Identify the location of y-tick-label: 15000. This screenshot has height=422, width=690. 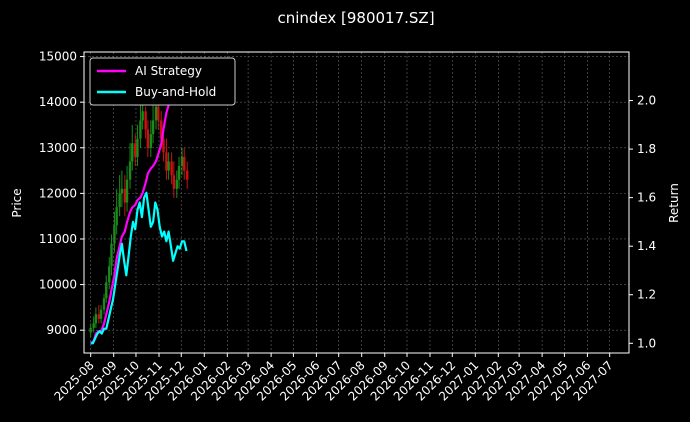
(58, 57).